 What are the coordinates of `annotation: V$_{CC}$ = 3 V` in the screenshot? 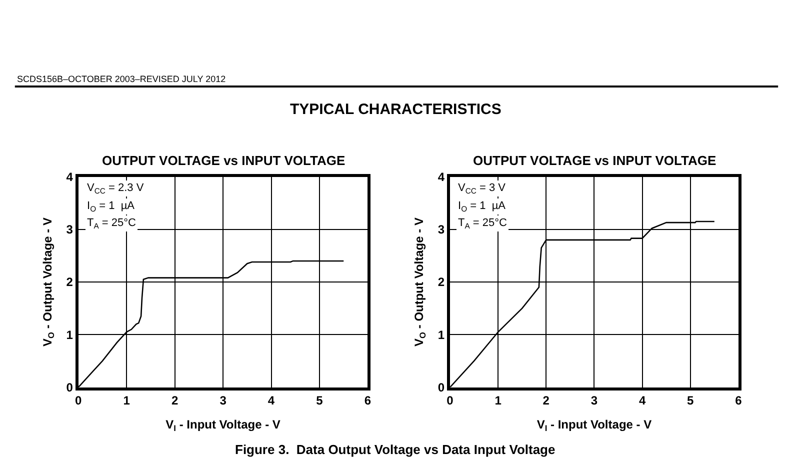 It's located at (482, 189).